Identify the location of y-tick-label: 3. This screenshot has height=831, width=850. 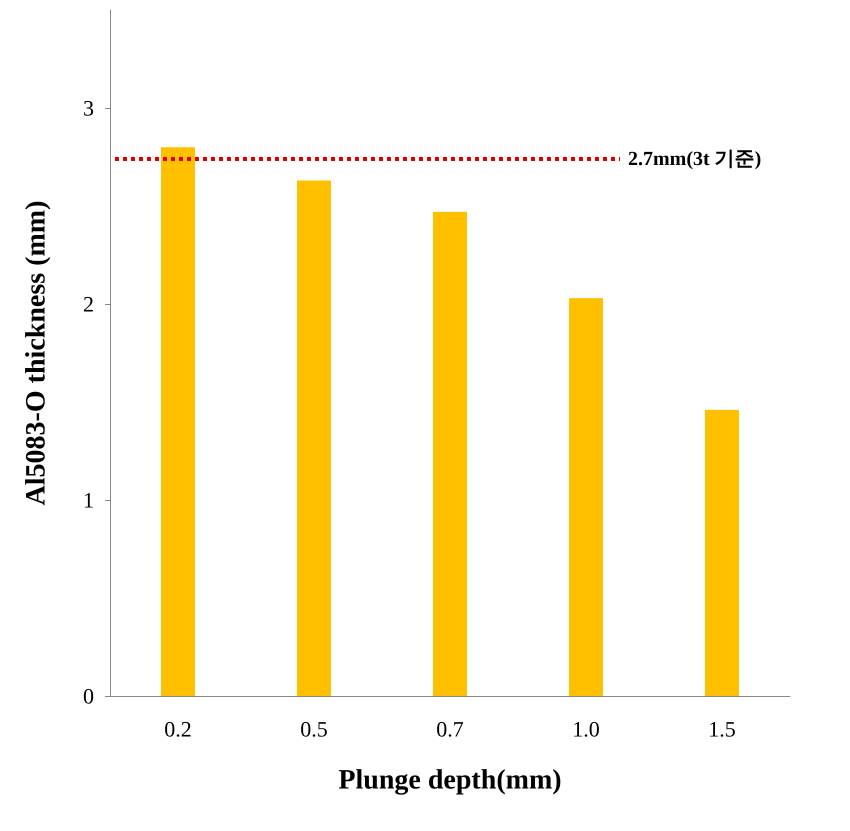
(88, 108).